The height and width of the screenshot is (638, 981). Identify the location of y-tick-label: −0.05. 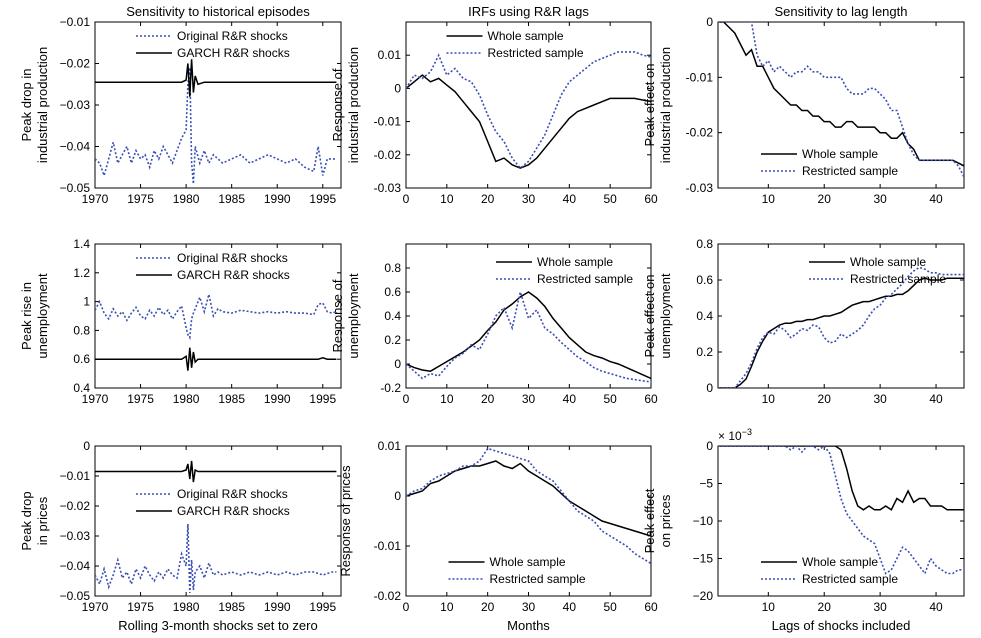
(75, 188).